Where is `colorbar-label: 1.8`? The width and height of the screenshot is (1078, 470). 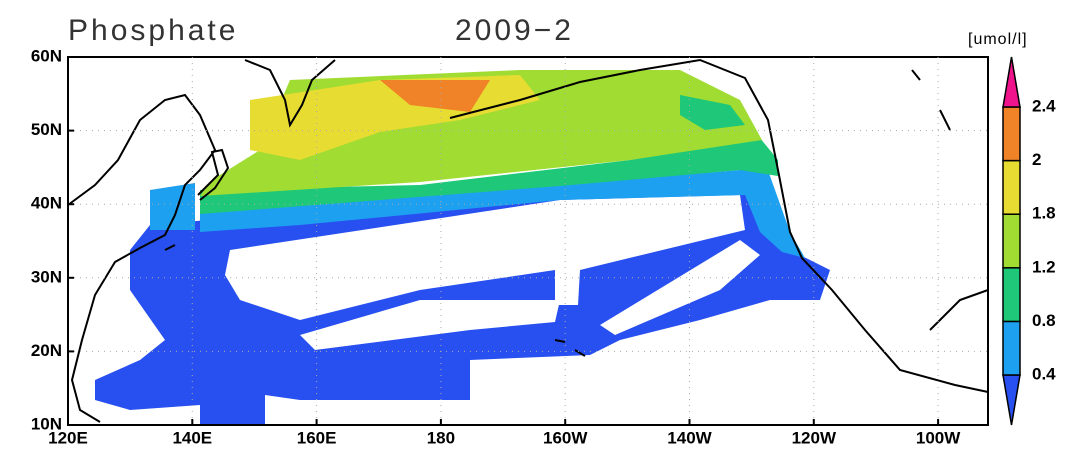
colorbar-label: 1.8 is located at coordinates (1044, 213).